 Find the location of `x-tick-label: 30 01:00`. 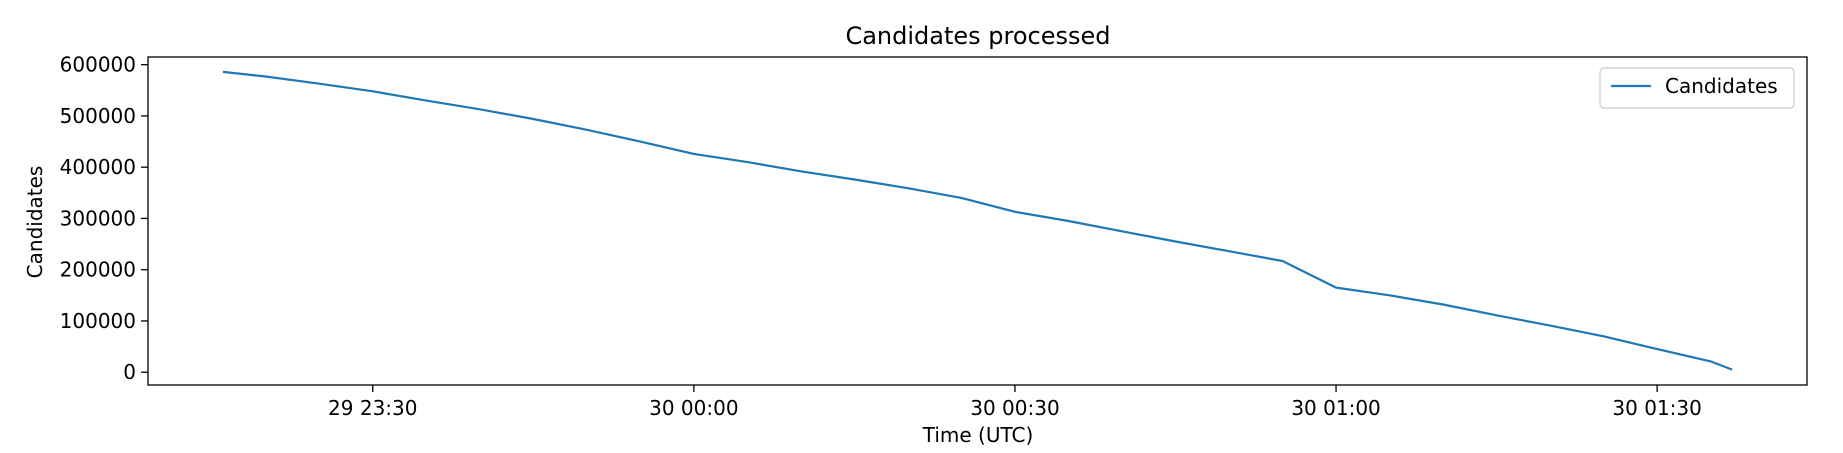

x-tick-label: 30 01:00 is located at coordinates (1335, 408).